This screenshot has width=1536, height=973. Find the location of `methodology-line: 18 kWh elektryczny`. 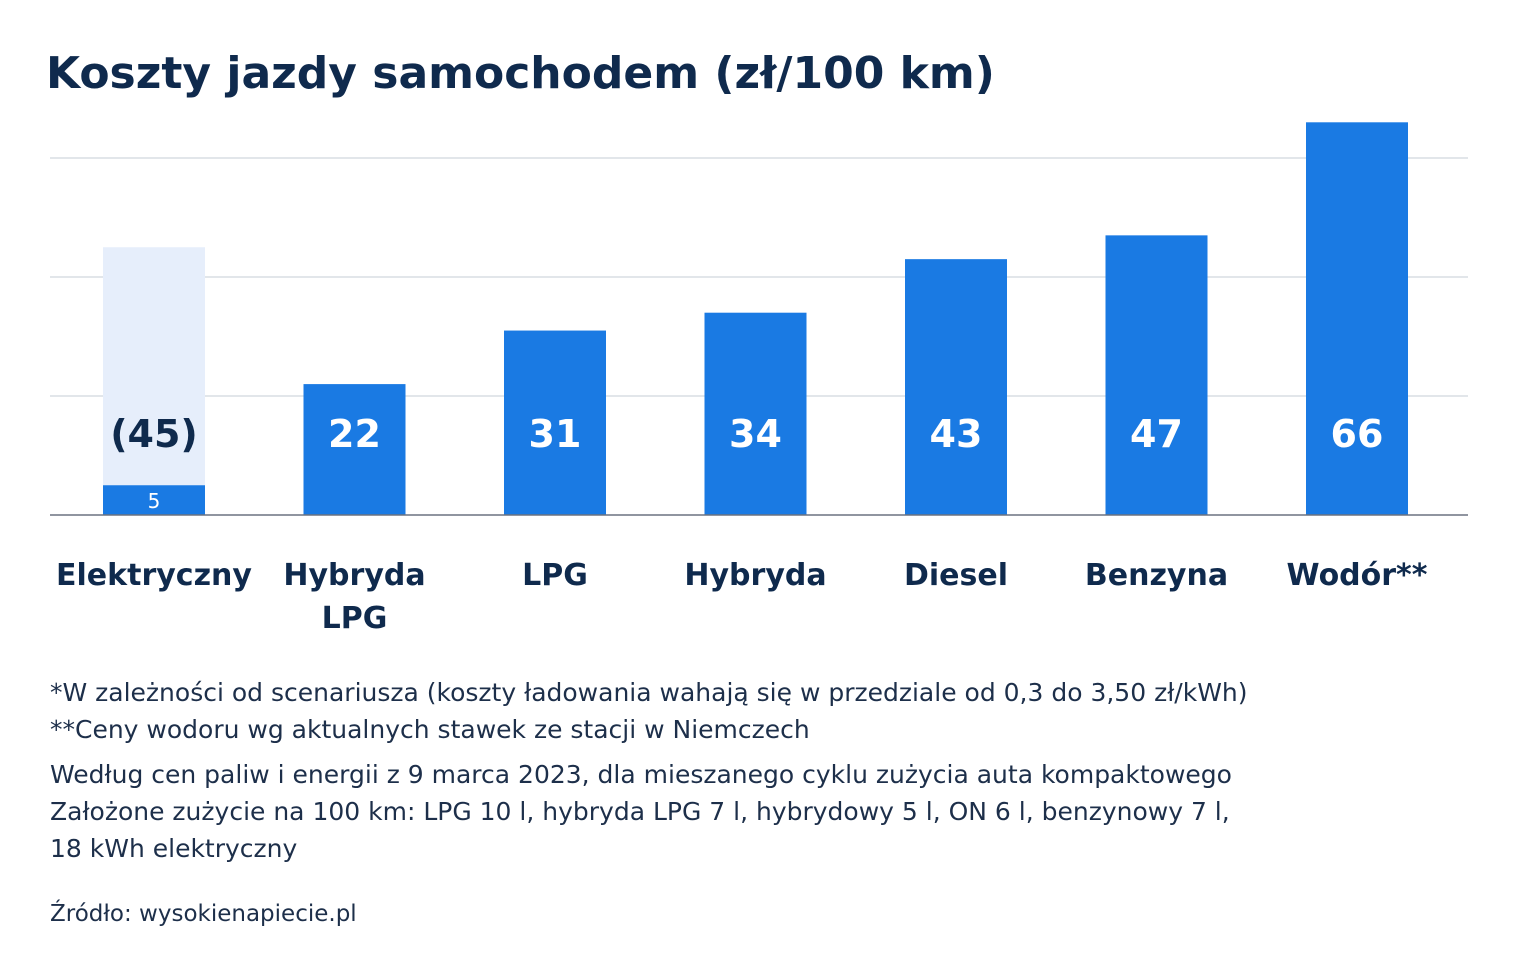

methodology-line: 18 kWh elektryczny is located at coordinates (174, 848).